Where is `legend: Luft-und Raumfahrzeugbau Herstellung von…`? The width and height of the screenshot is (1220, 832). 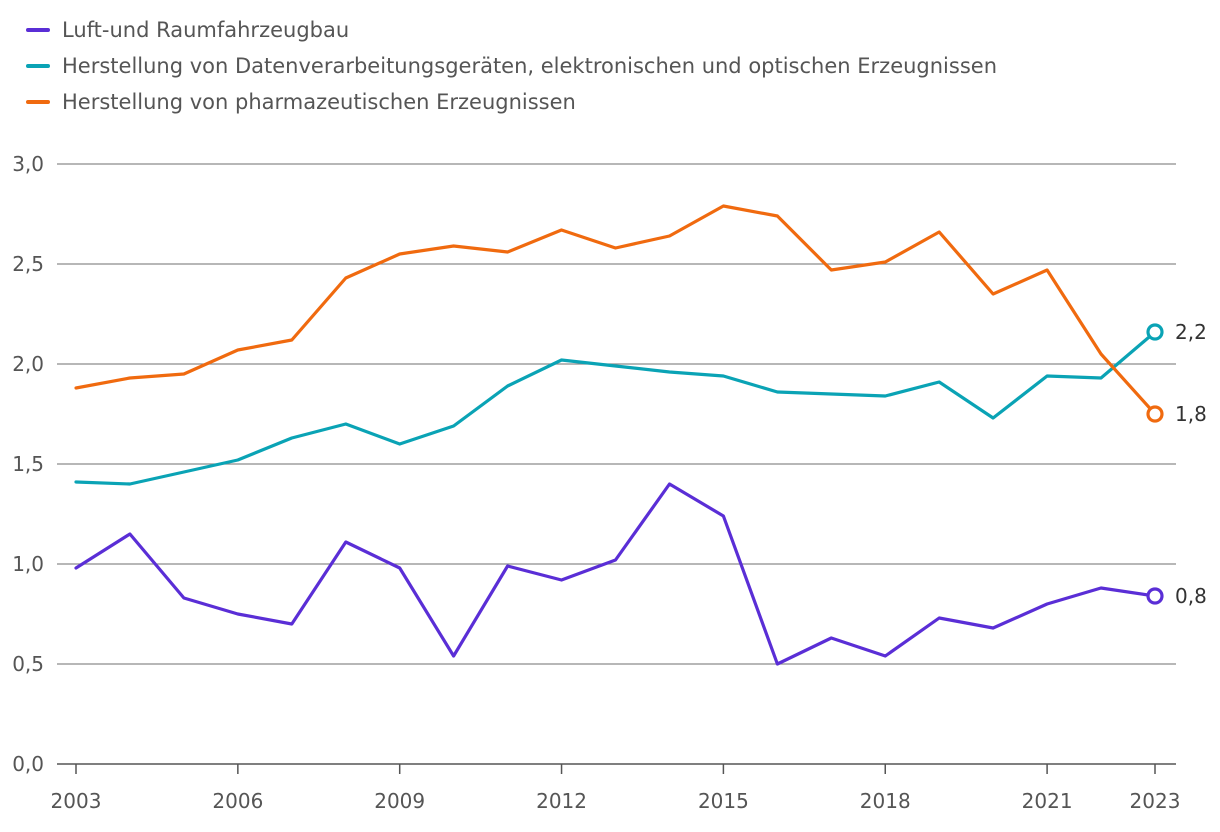 legend: Luft-und Raumfahrzeugbau Herstellung von… is located at coordinates (508, 66).